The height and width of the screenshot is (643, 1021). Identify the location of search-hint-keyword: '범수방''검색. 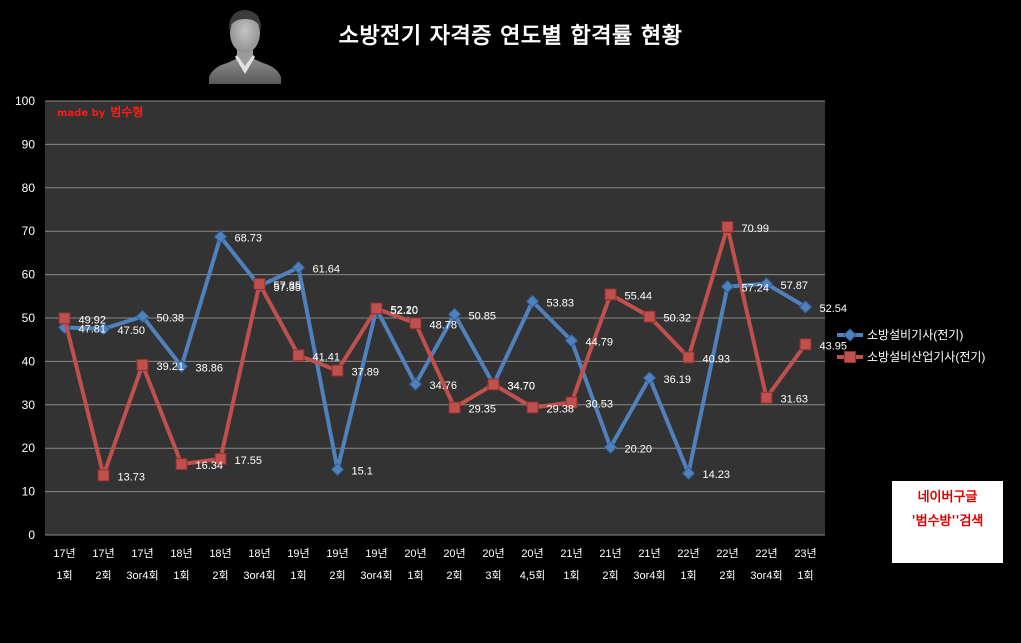
(947, 521).